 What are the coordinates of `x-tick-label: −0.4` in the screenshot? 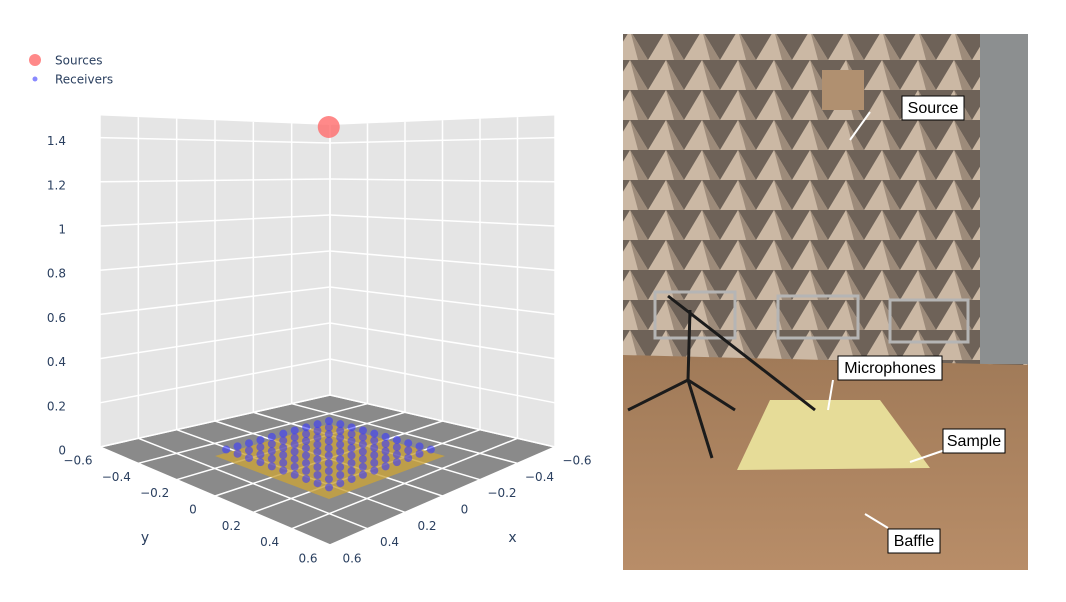 It's located at (539, 477).